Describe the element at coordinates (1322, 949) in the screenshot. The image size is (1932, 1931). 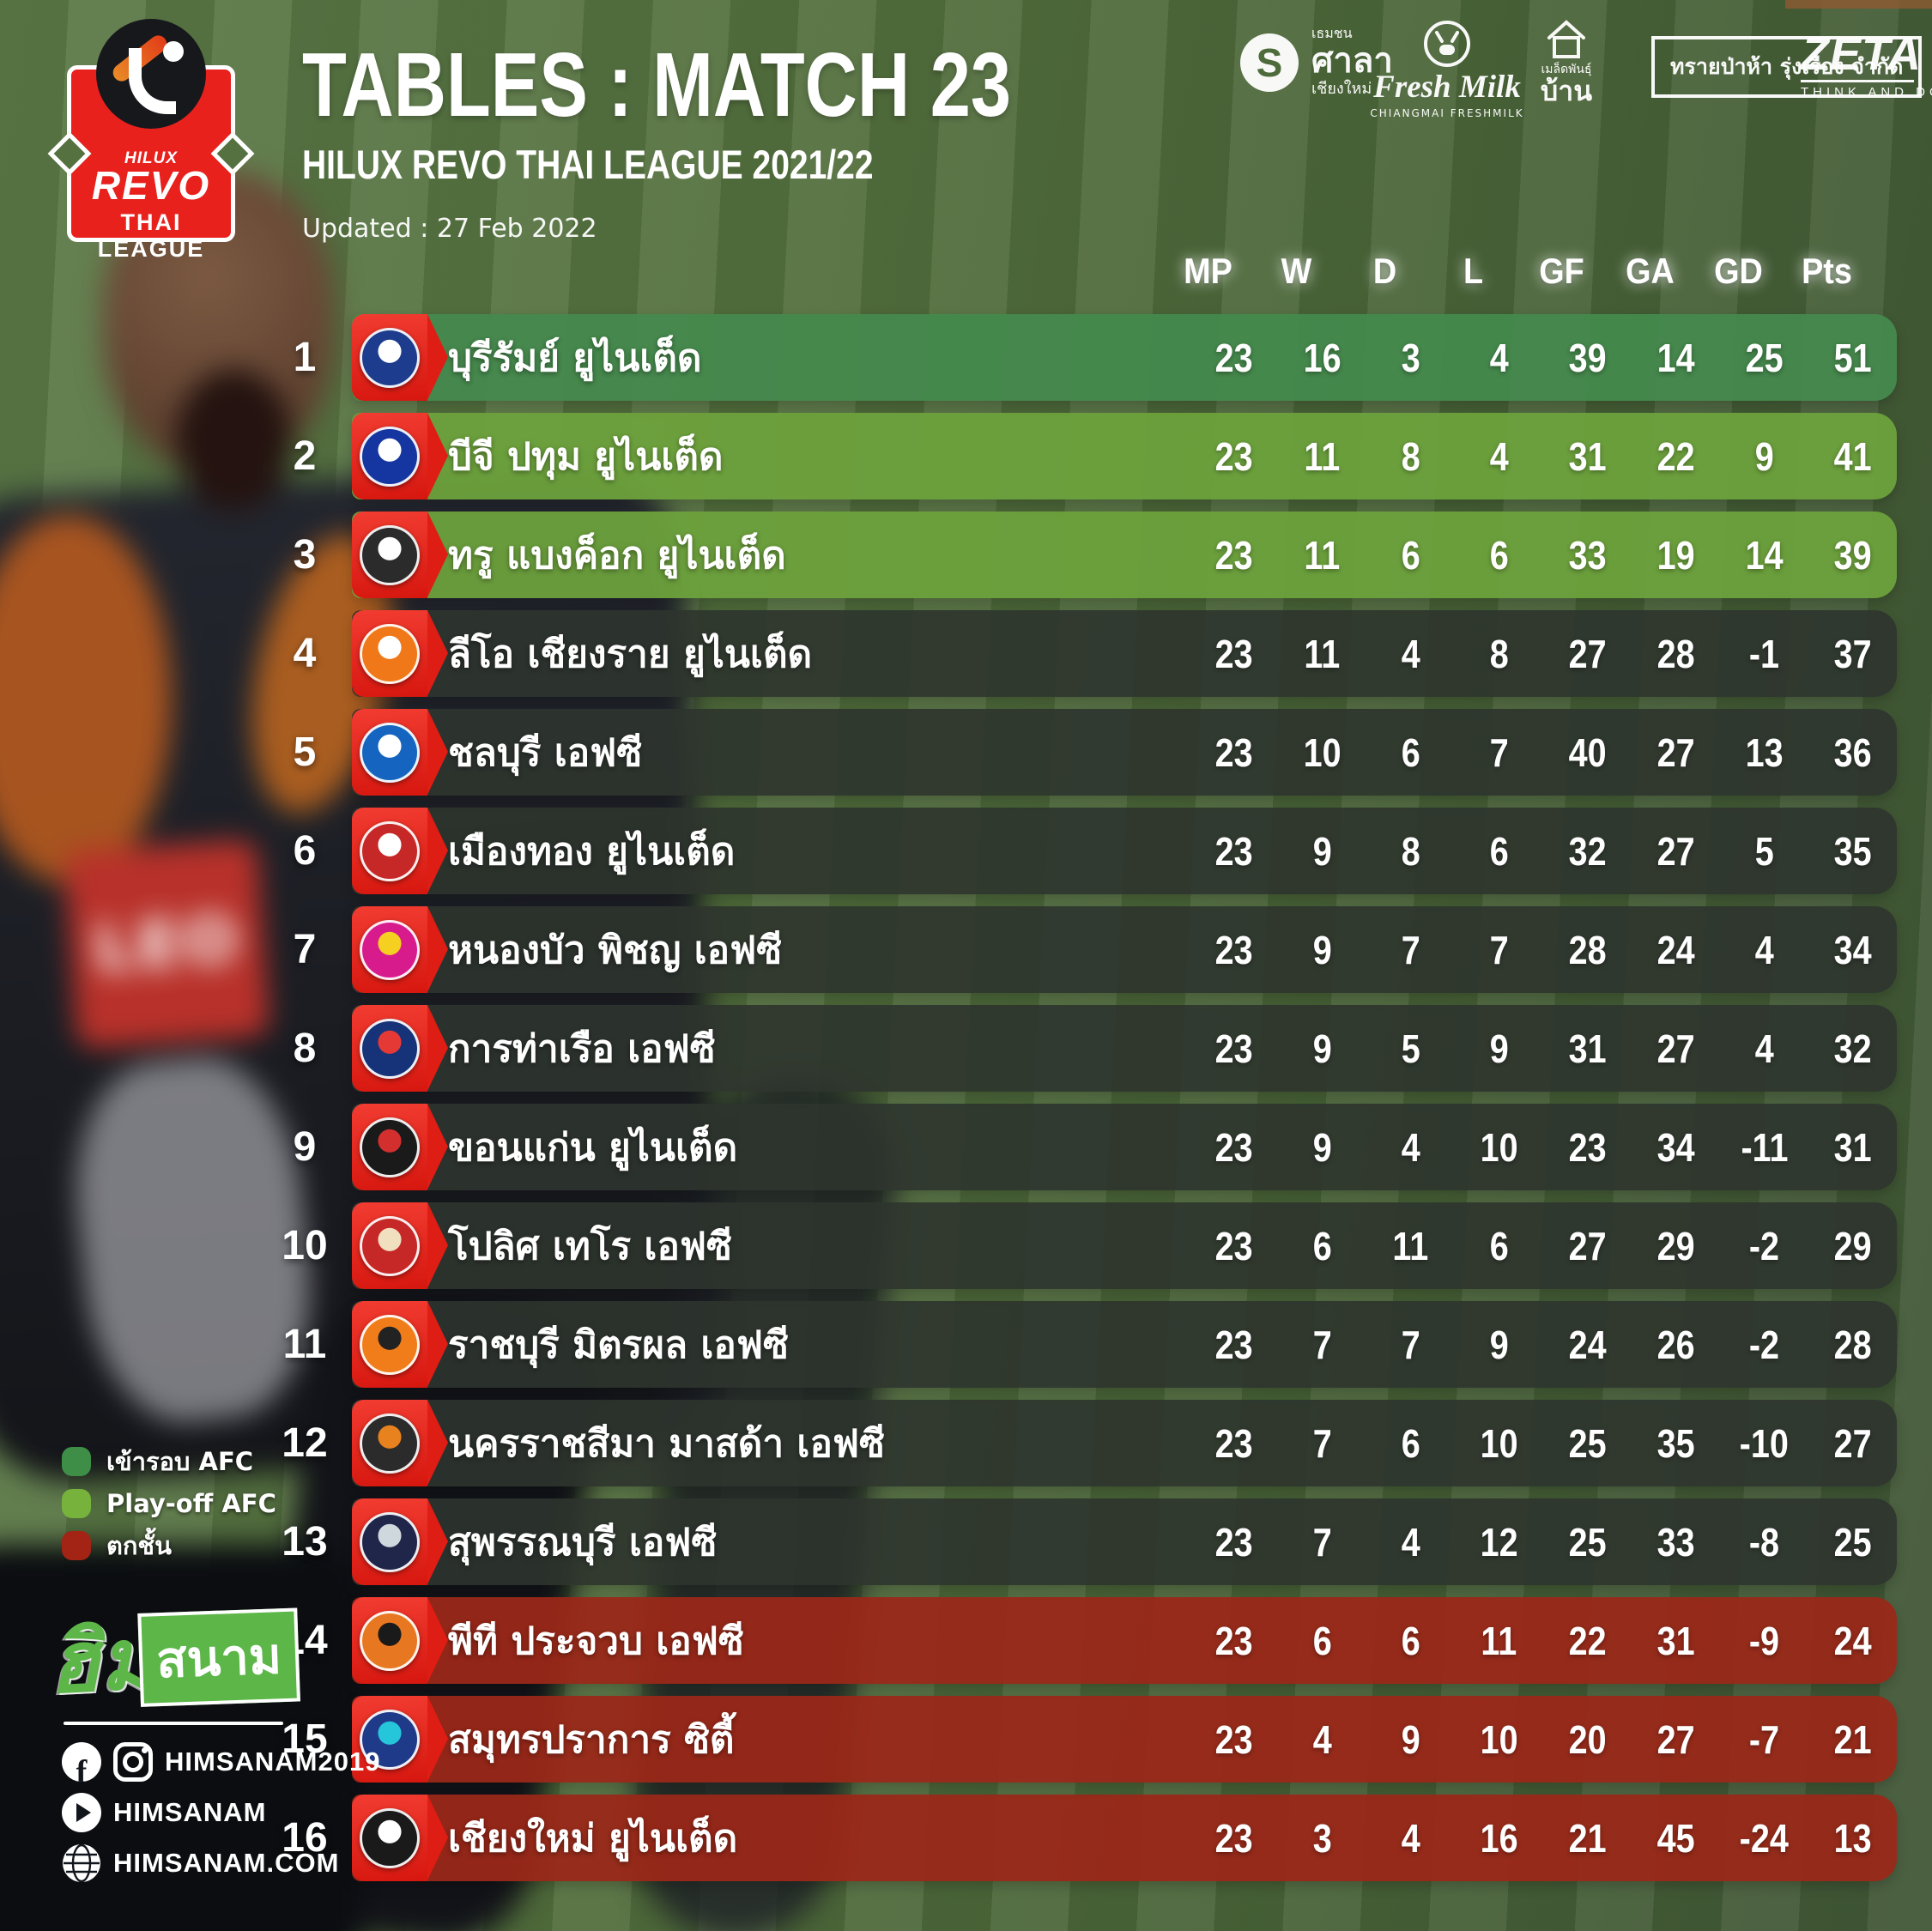
I see `stat-w: 9` at that location.